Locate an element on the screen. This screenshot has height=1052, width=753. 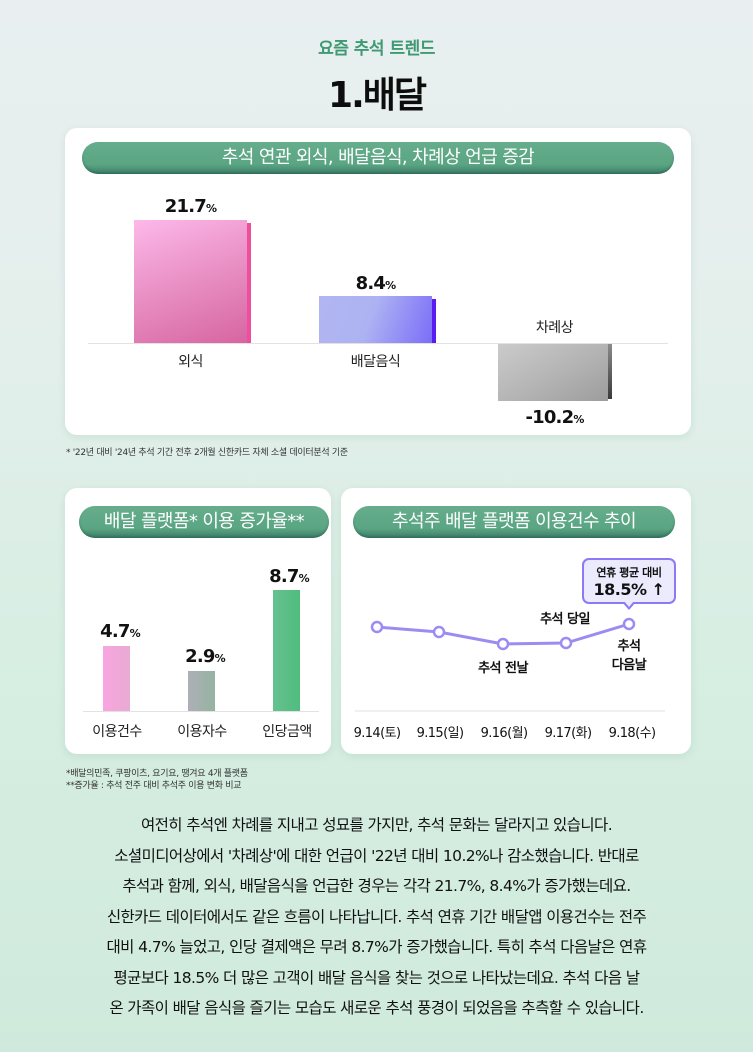
page-title: 1.배달 is located at coordinates (377, 95).